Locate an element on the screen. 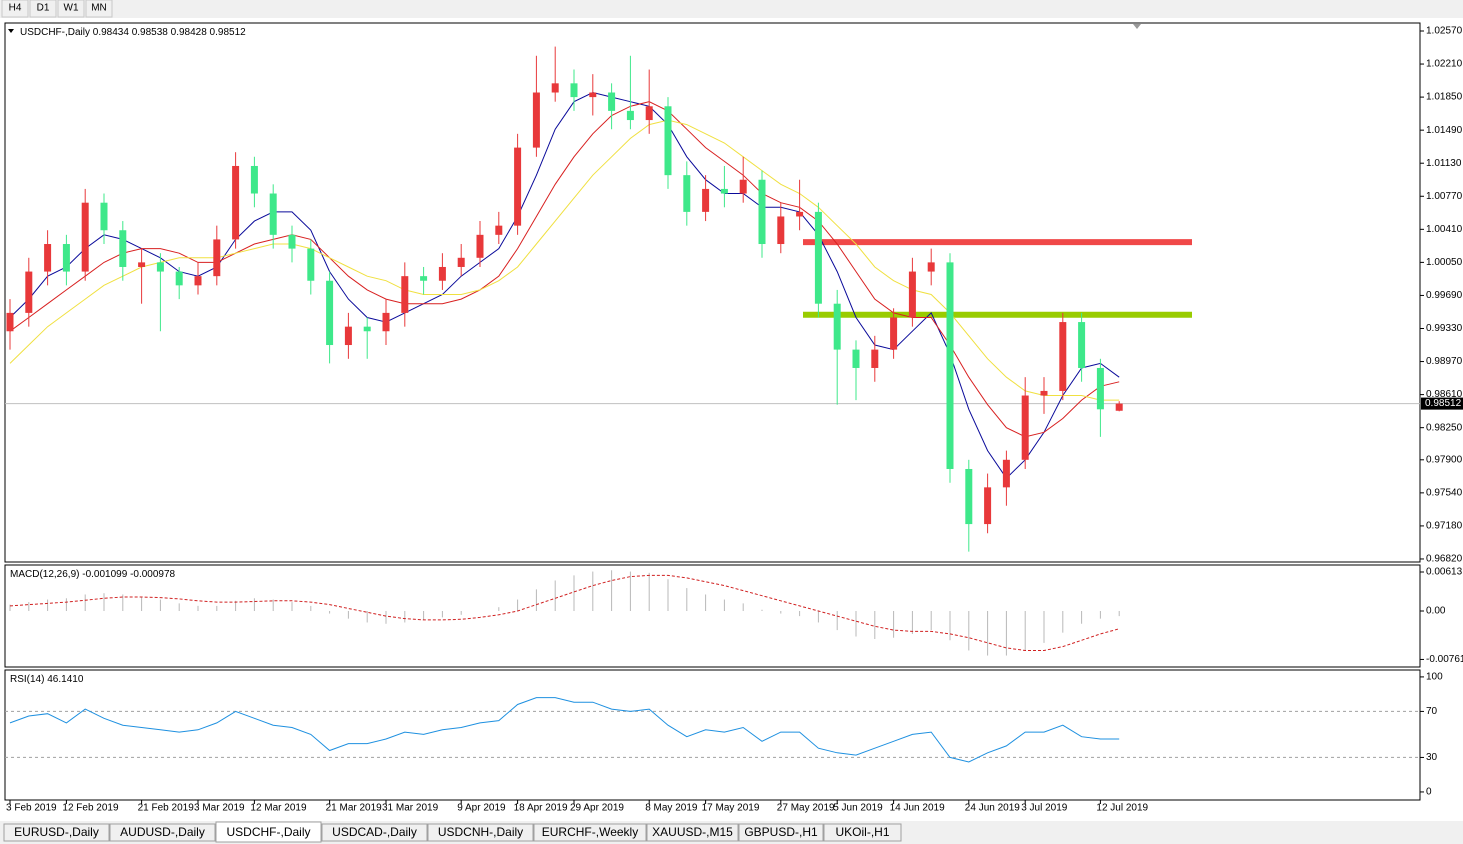 The width and height of the screenshot is (1463, 844). x-tick-label: 3 Mar 2019 is located at coordinates (219, 808).